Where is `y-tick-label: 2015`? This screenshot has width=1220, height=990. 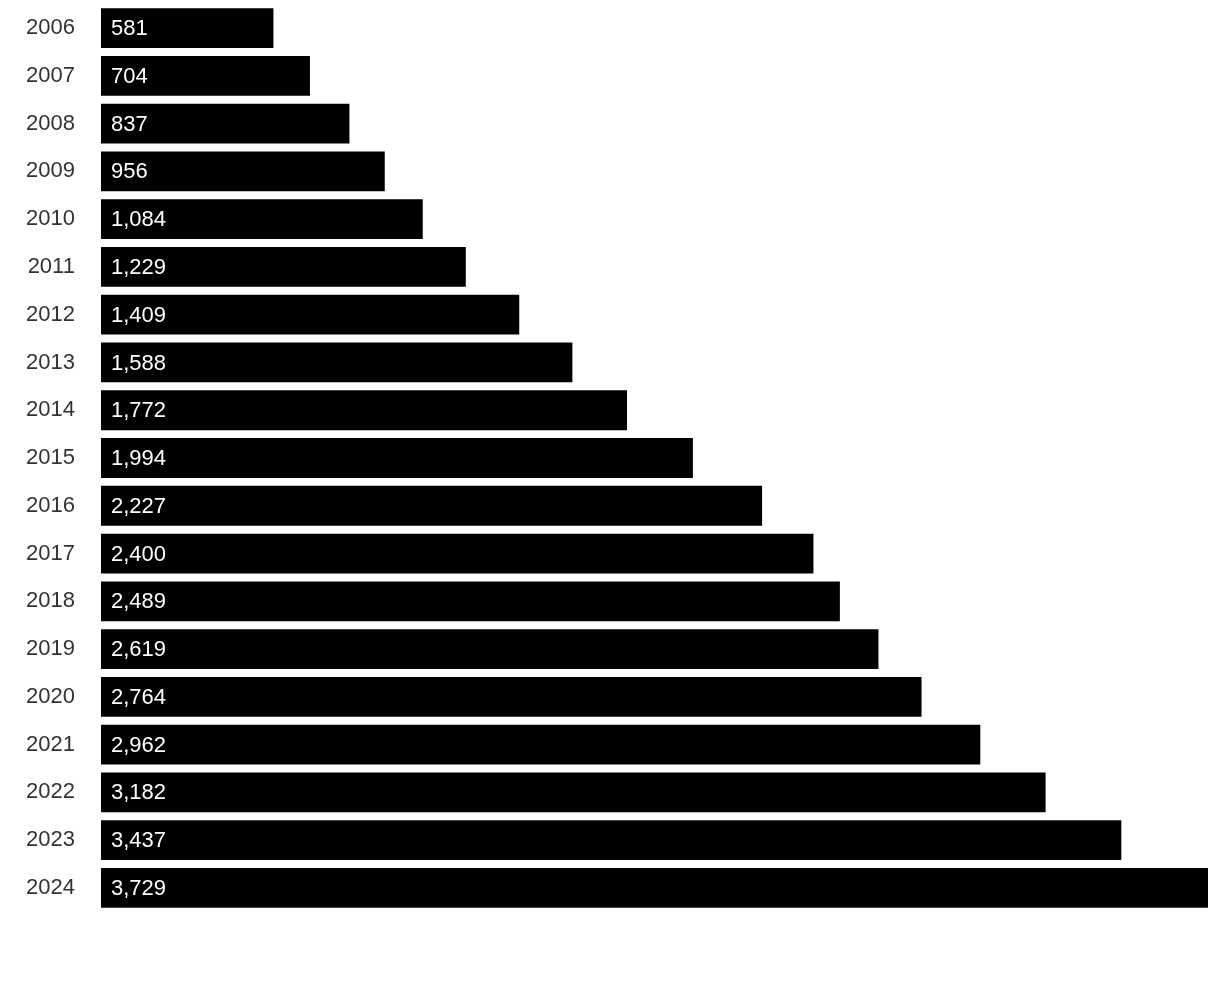
y-tick-label: 2015 is located at coordinates (50, 457).